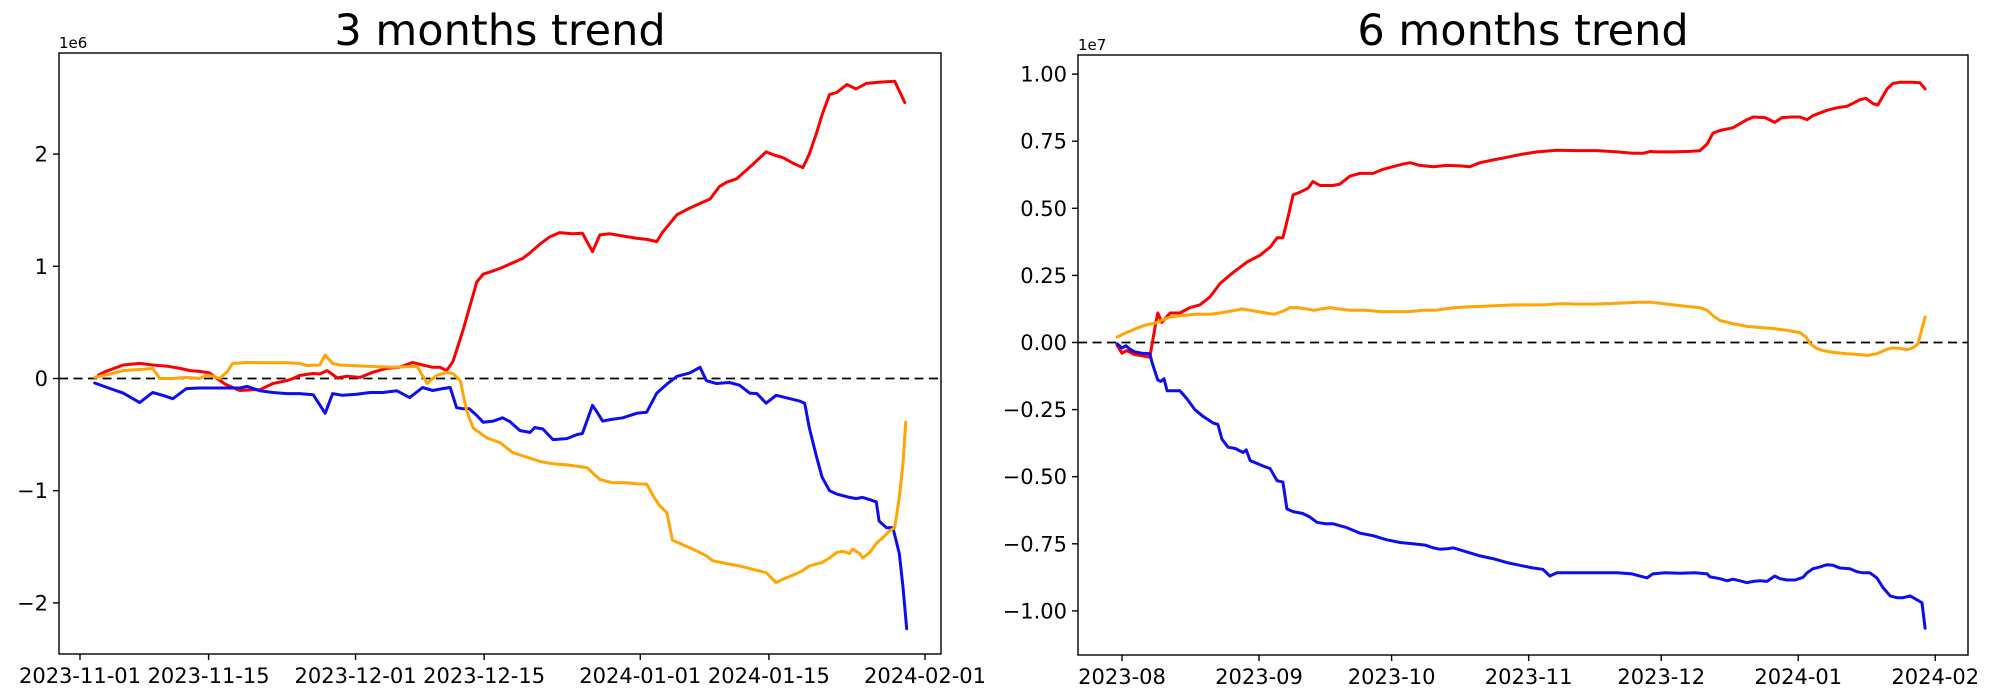  What do you see at coordinates (1661, 677) in the screenshot?
I see `x-tick-label: 2023-12` at bounding box center [1661, 677].